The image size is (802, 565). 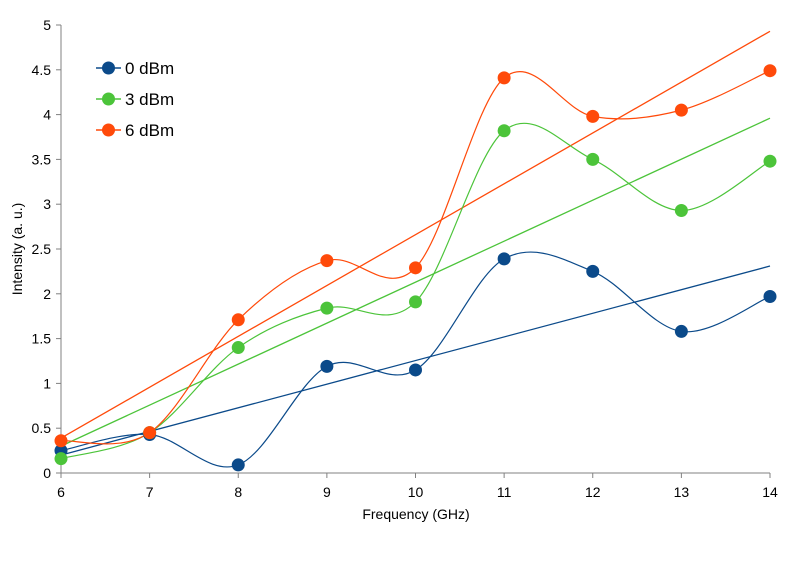 I want to click on y-axis-title: Intensity (a. u.), so click(x=17, y=249).